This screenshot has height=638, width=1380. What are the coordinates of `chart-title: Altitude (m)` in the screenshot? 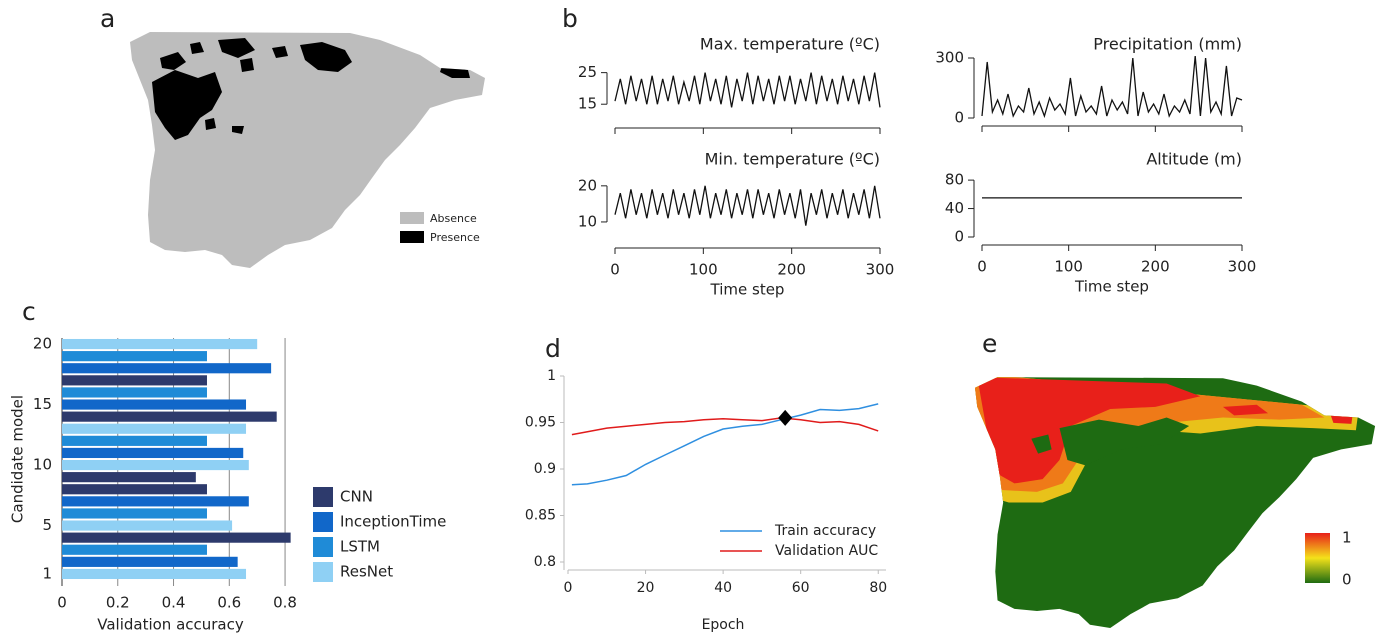 It's located at (1194, 159).